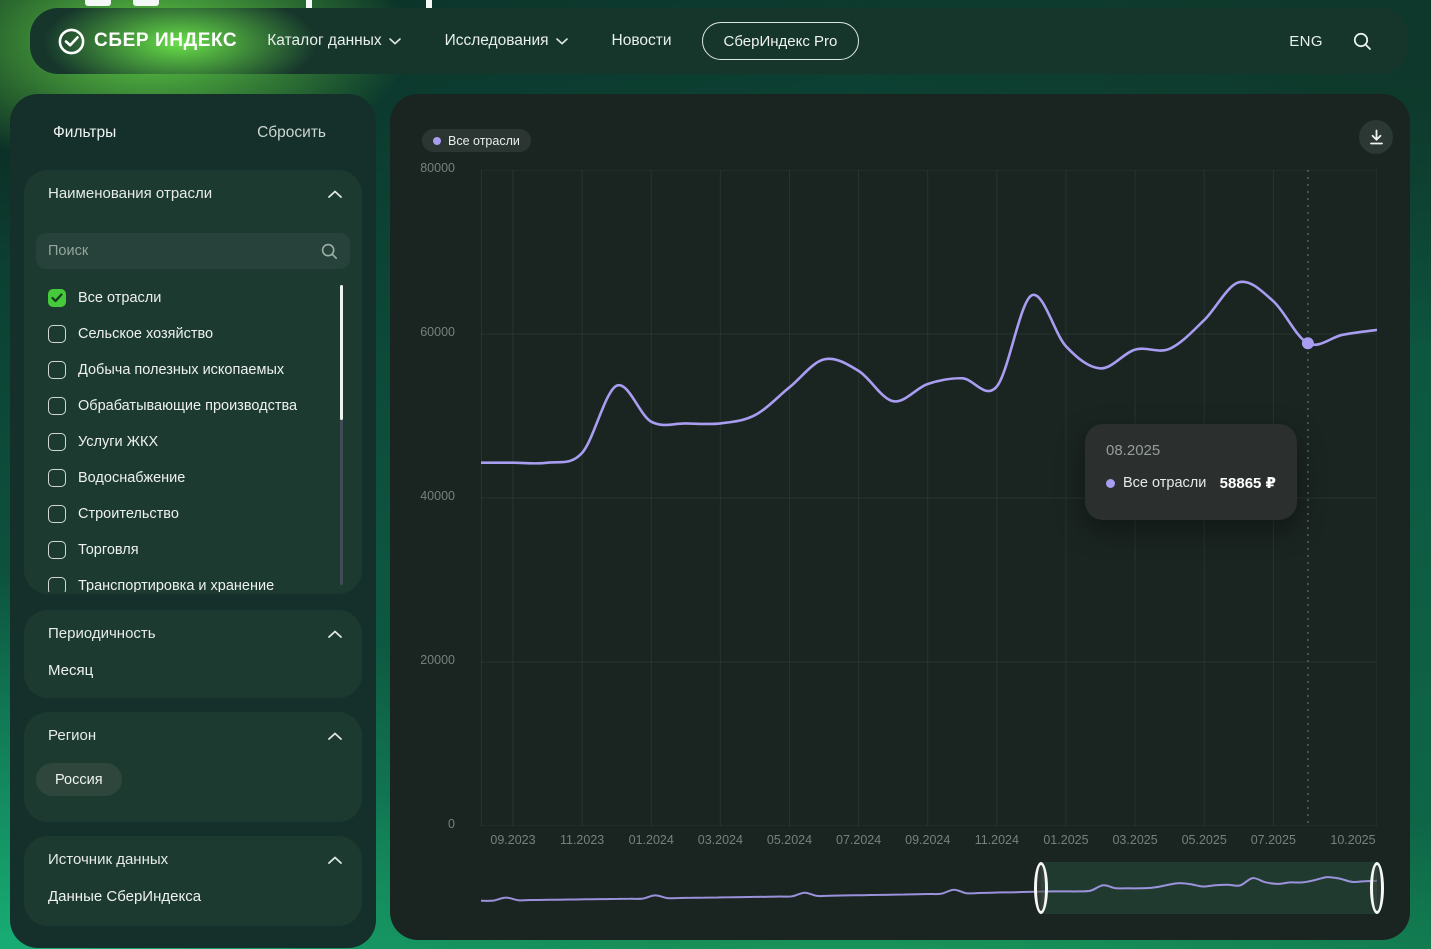 The height and width of the screenshot is (949, 1431). Describe the element at coordinates (187, 442) in the screenshot. I see `industry-option: Услуги ЖКХ` at that location.